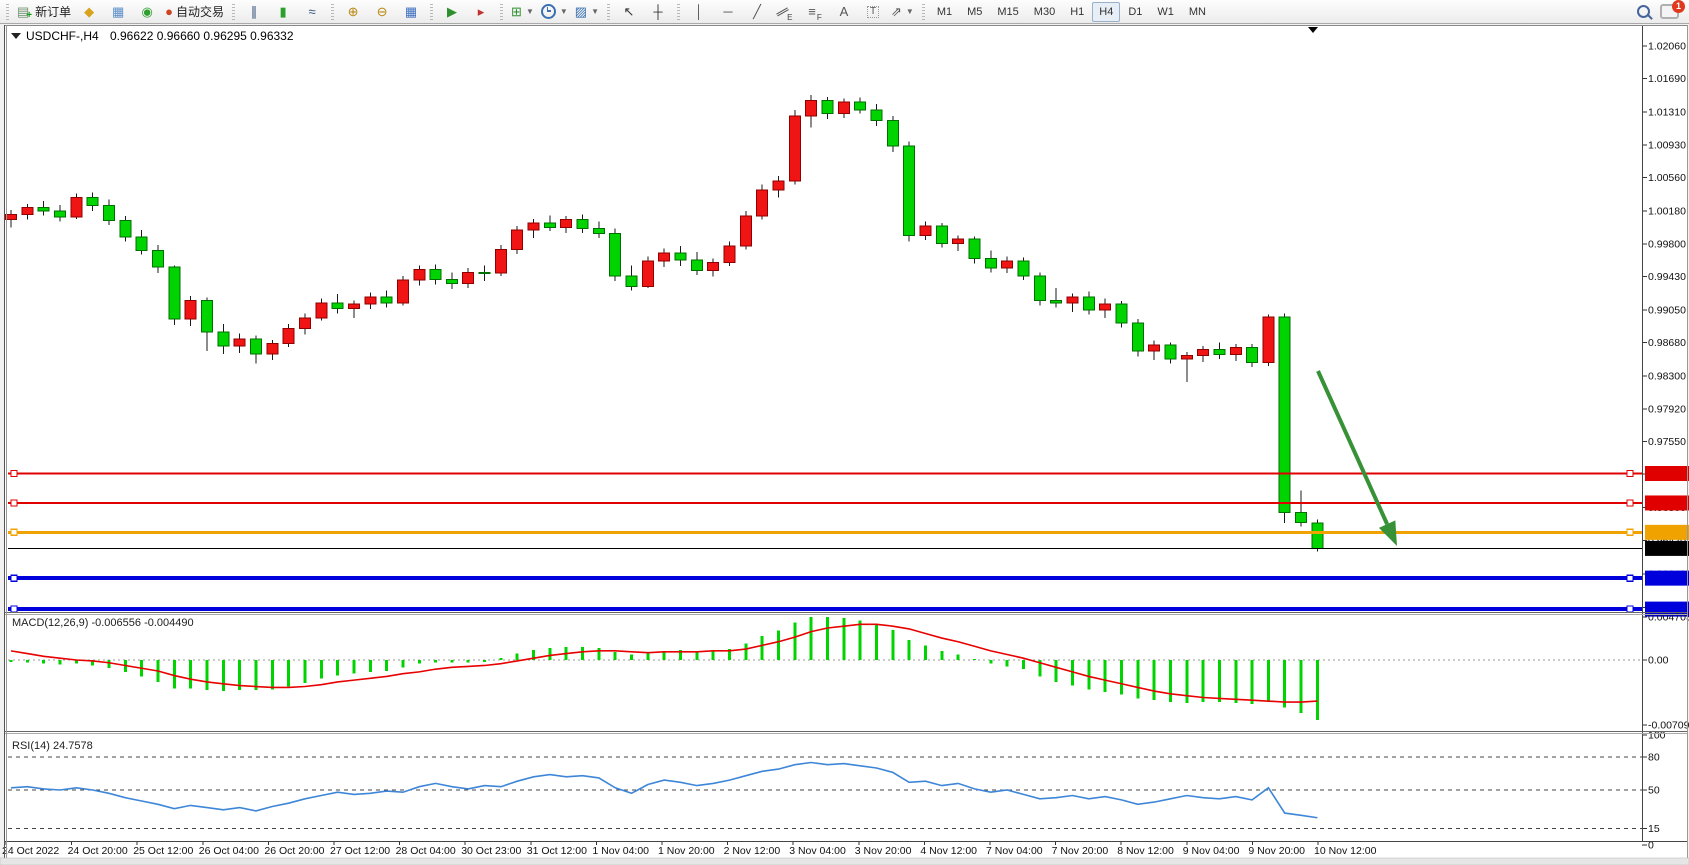 This screenshot has width=1689, height=865. Describe the element at coordinates (786, 12) in the screenshot. I see `channel-button: ∥ E` at that location.